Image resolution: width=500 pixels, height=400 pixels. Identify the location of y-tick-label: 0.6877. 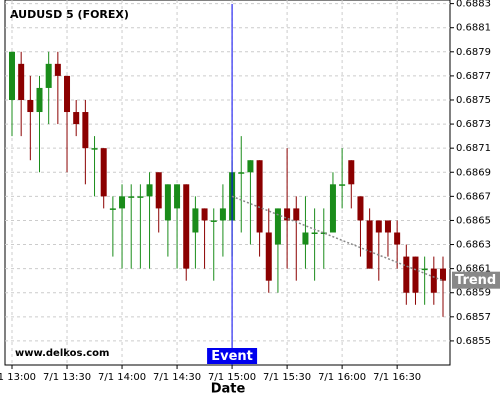
(473, 76).